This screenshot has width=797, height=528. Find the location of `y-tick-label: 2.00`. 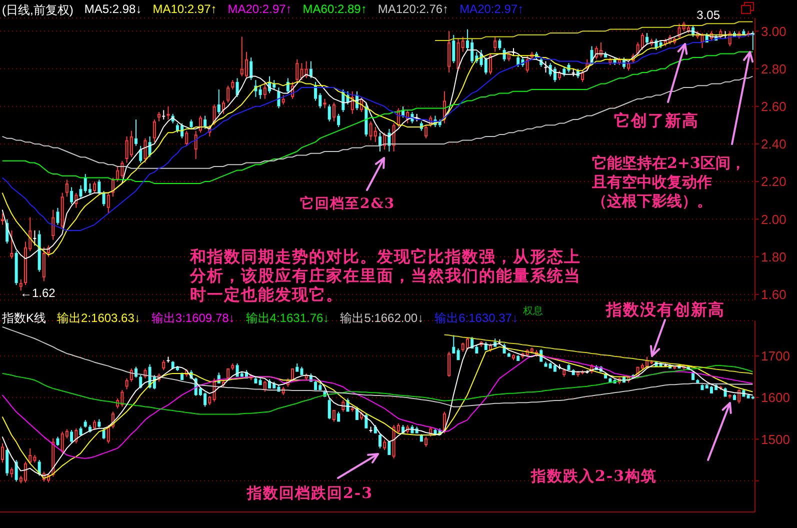

y-tick-label: 2.00 is located at coordinates (773, 219).